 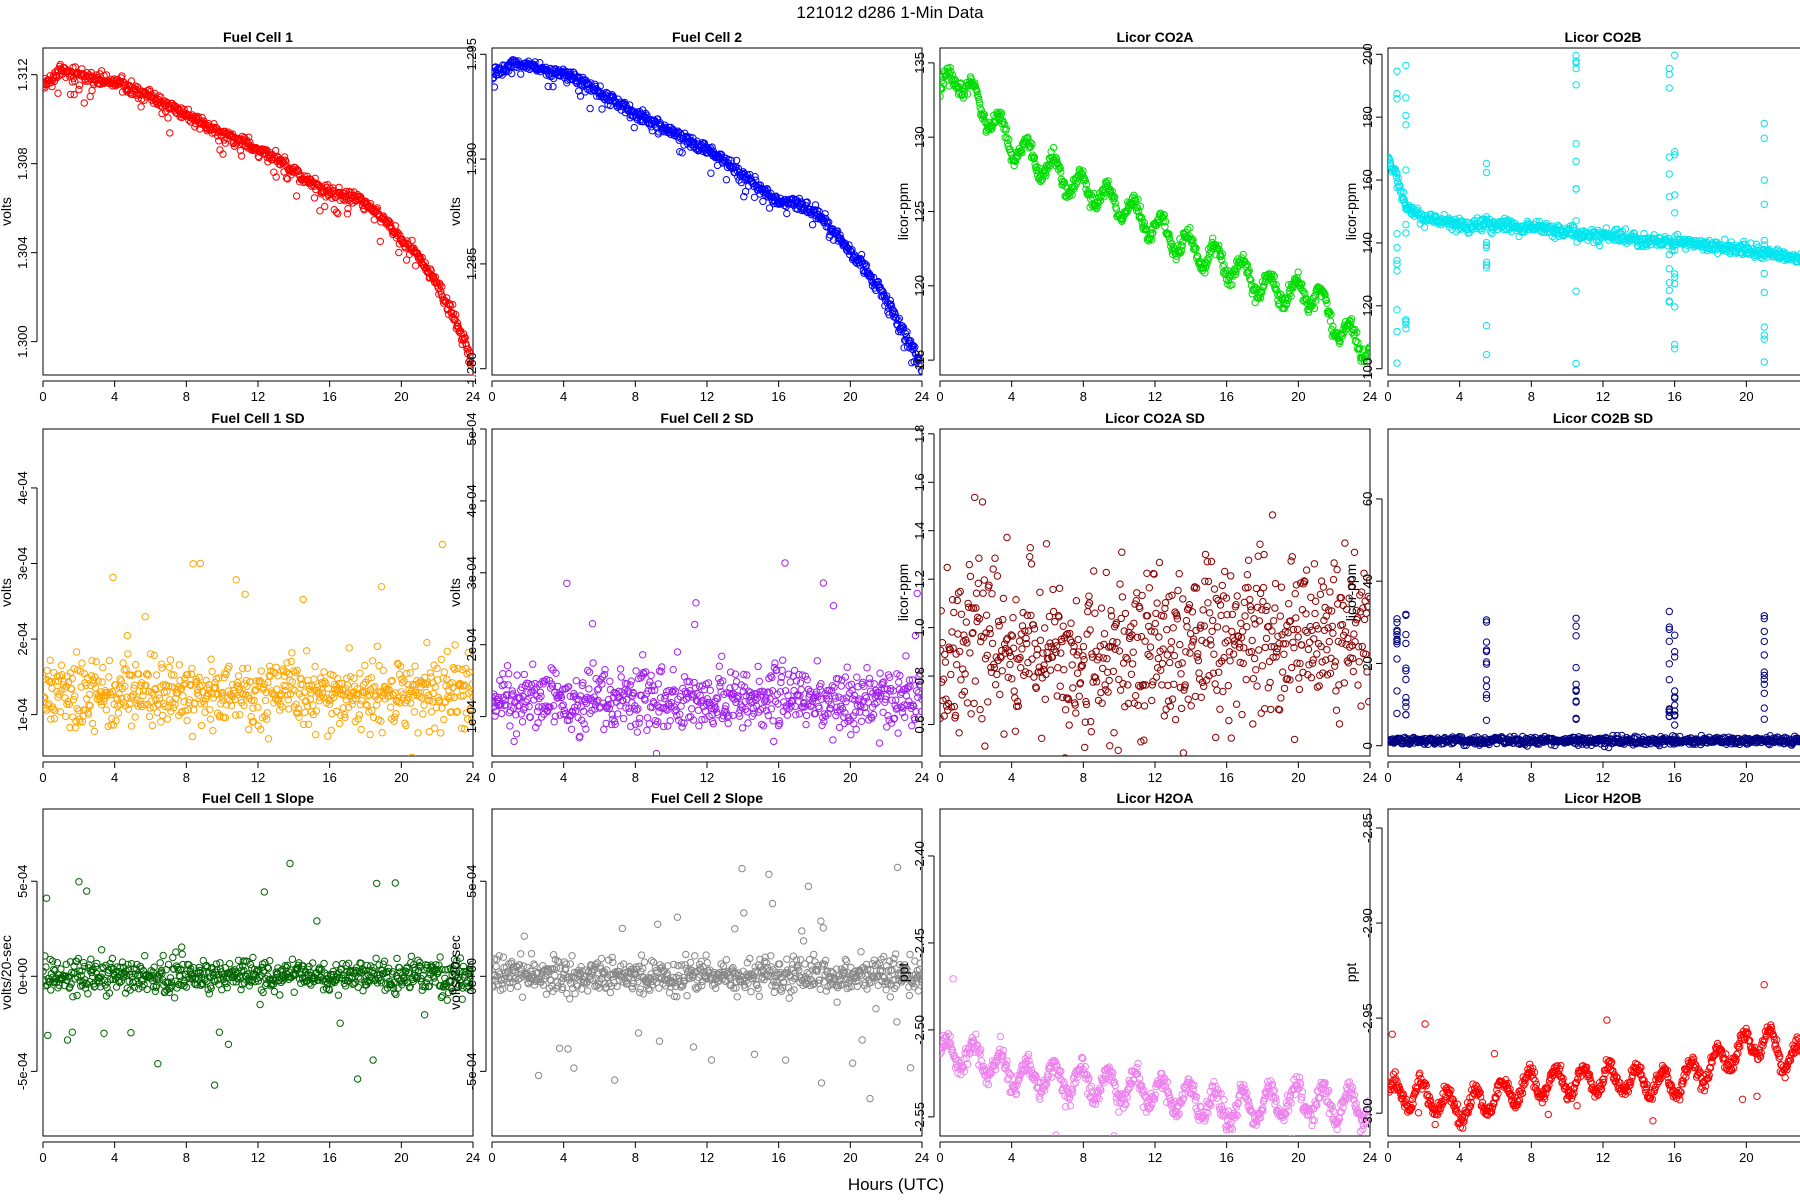 What do you see at coordinates (1155, 418) in the screenshot?
I see `panel-title: Licor CO2A SD` at bounding box center [1155, 418].